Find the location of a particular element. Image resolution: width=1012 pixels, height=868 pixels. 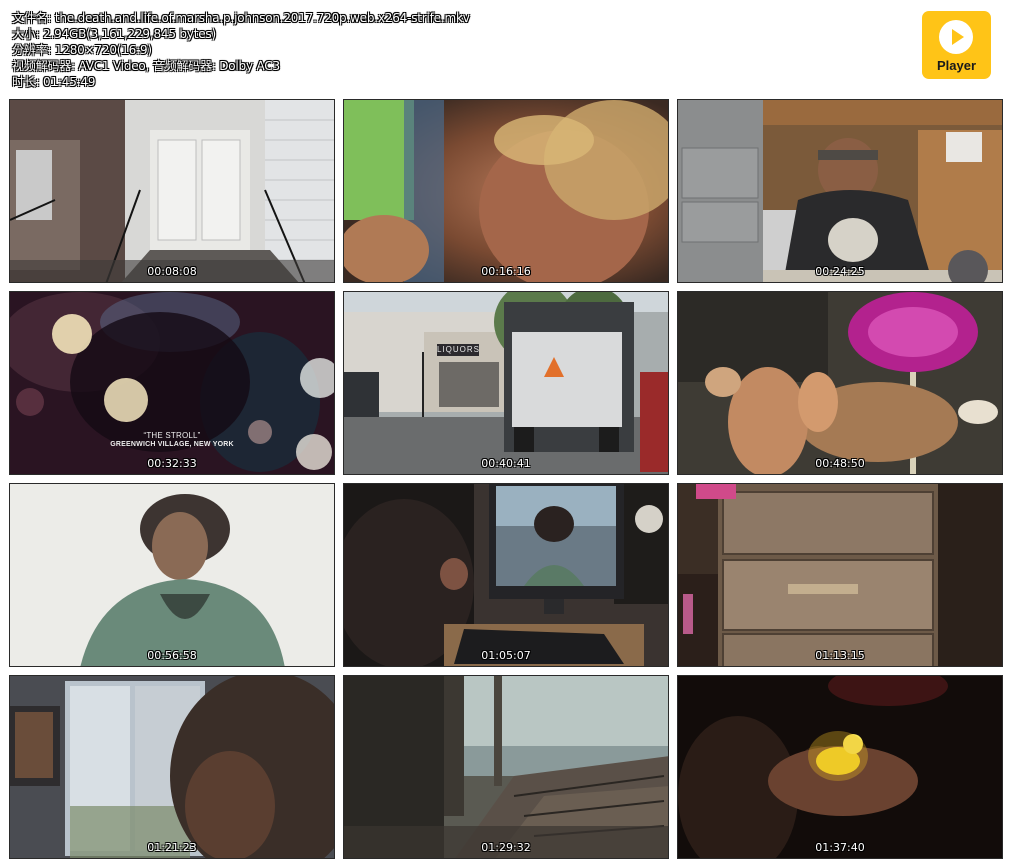

parade-crowd-frame is located at coordinates (840, 383).